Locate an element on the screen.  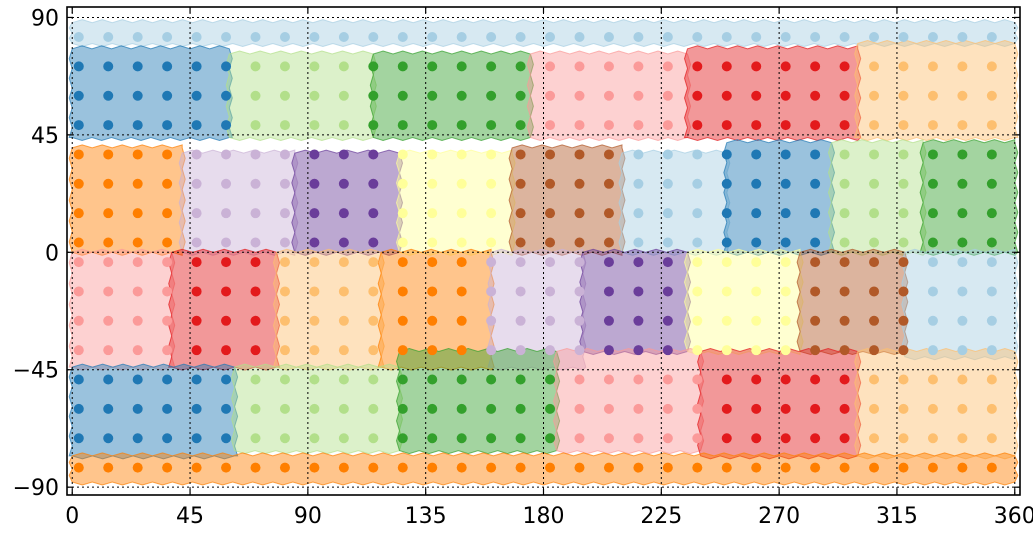
x-tick-label: 45 is located at coordinates (190, 516).